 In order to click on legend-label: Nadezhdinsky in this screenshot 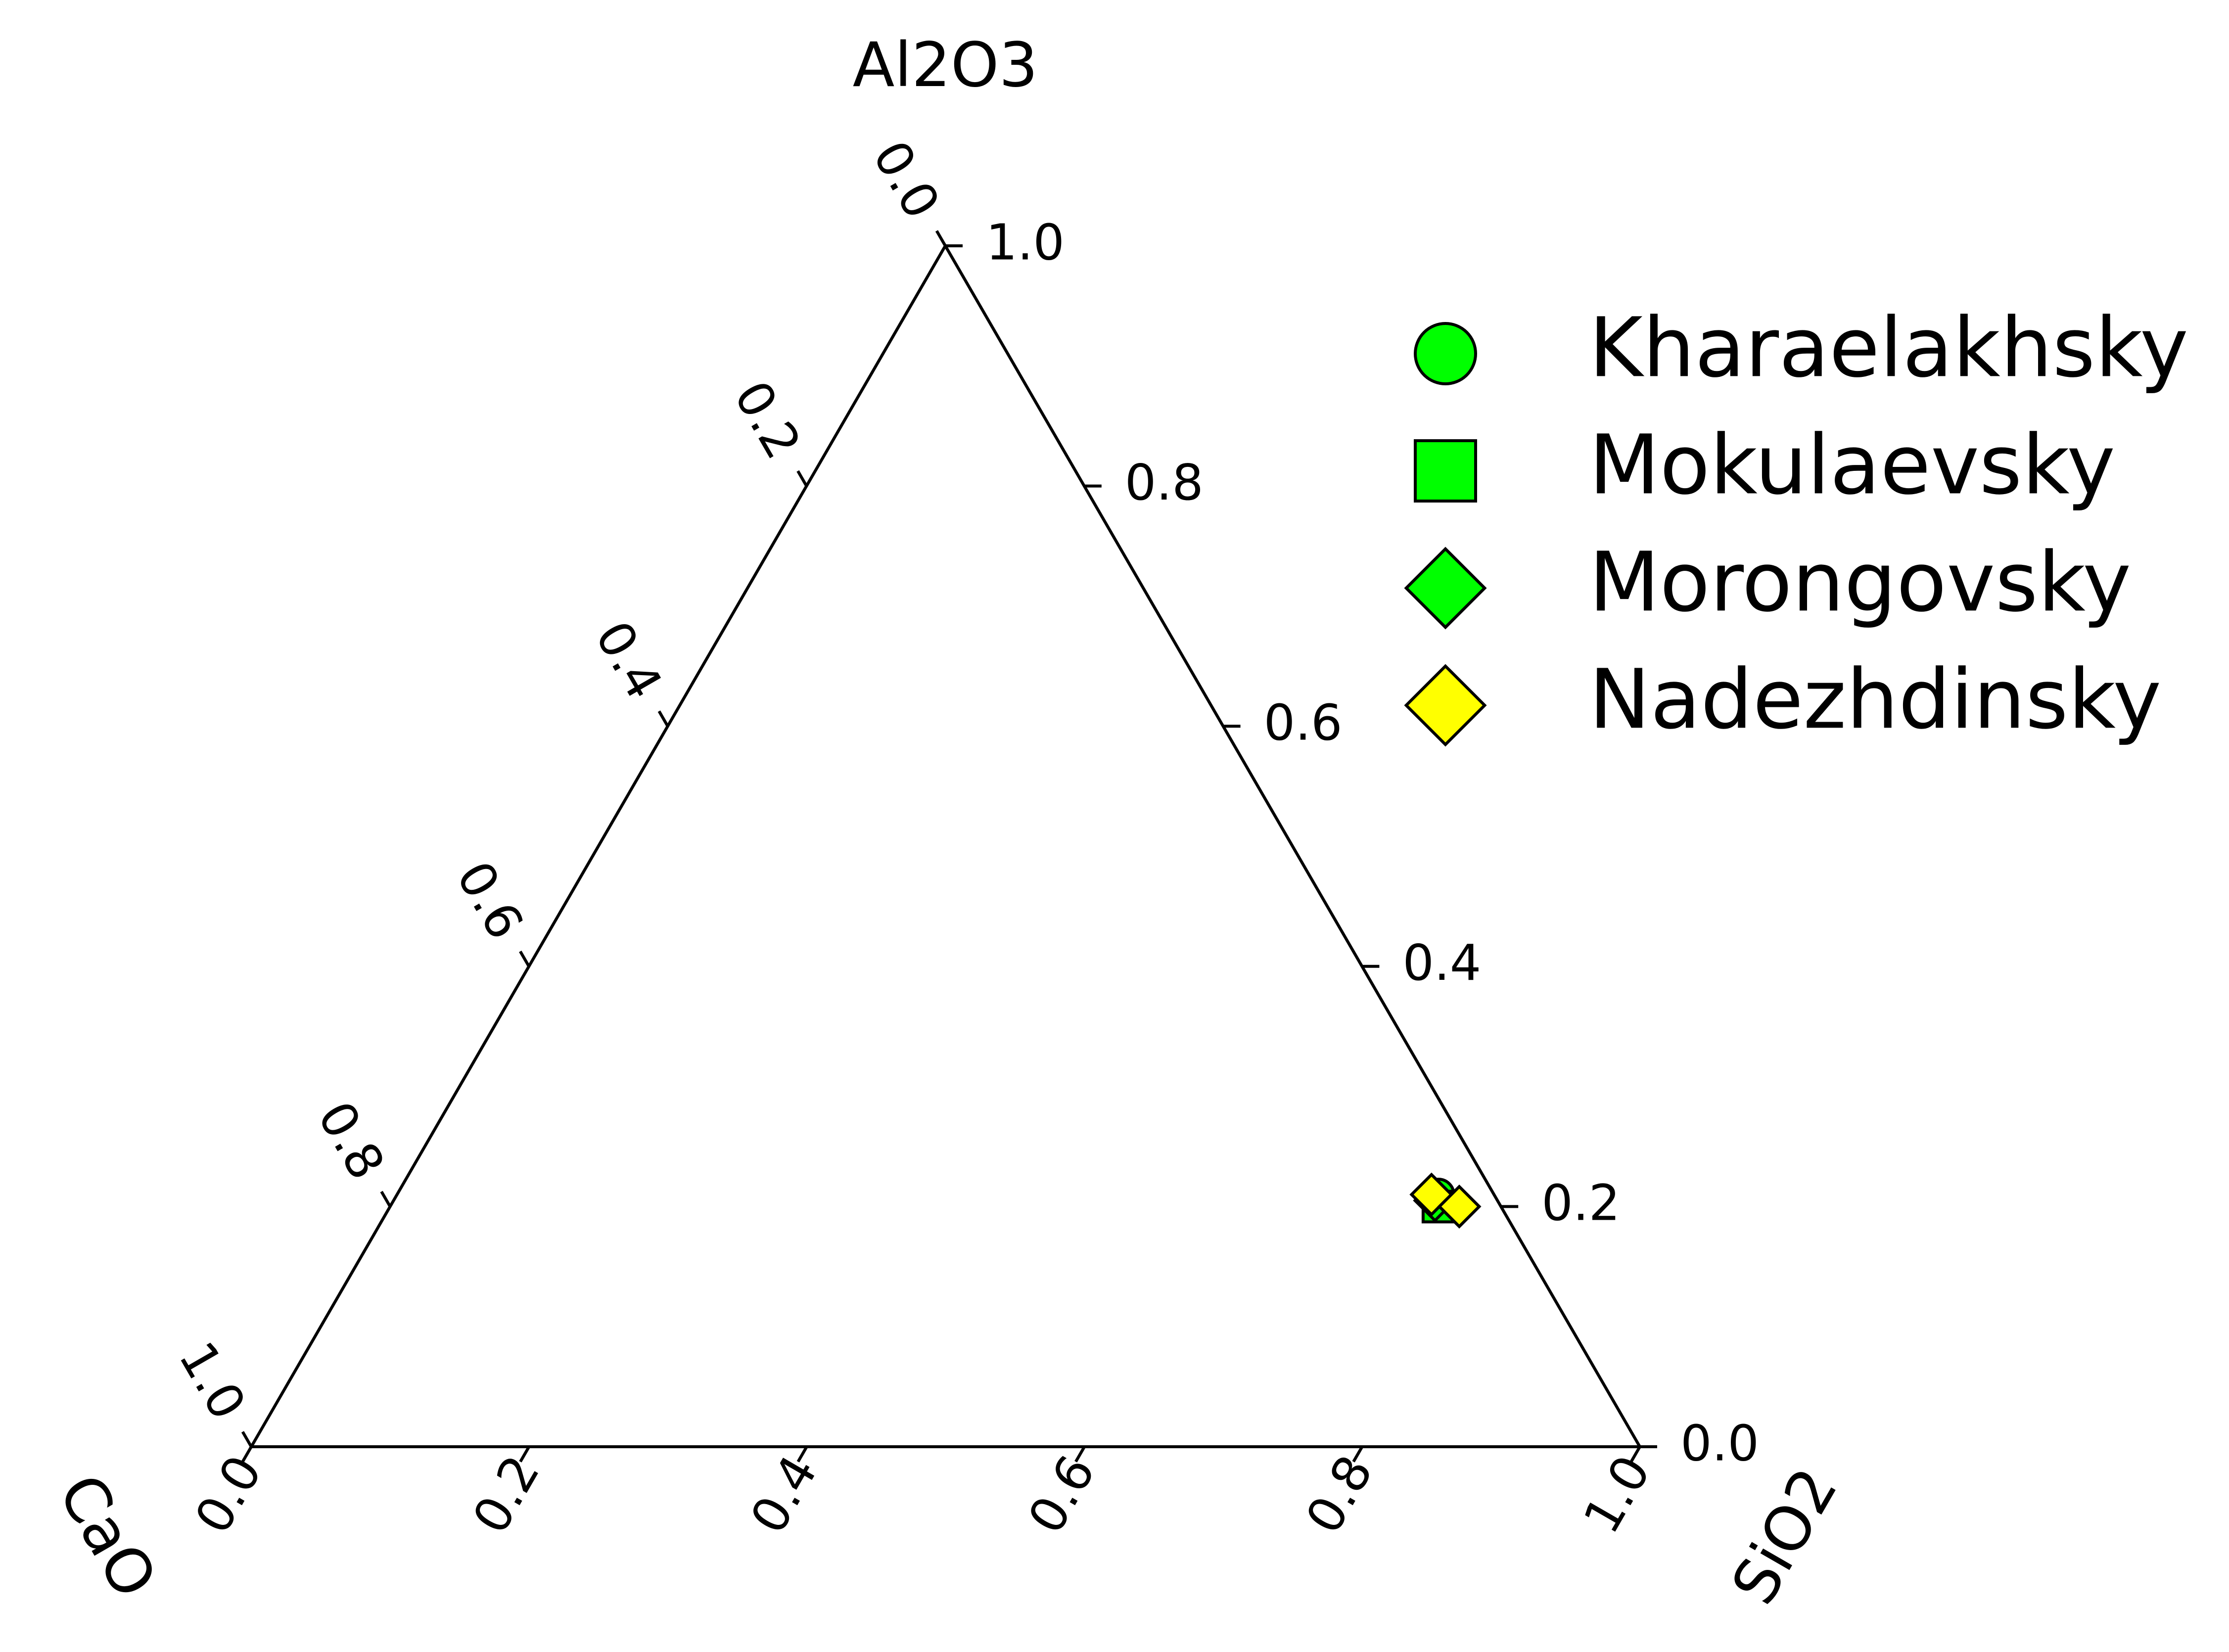, I will do `click(1875, 699)`.